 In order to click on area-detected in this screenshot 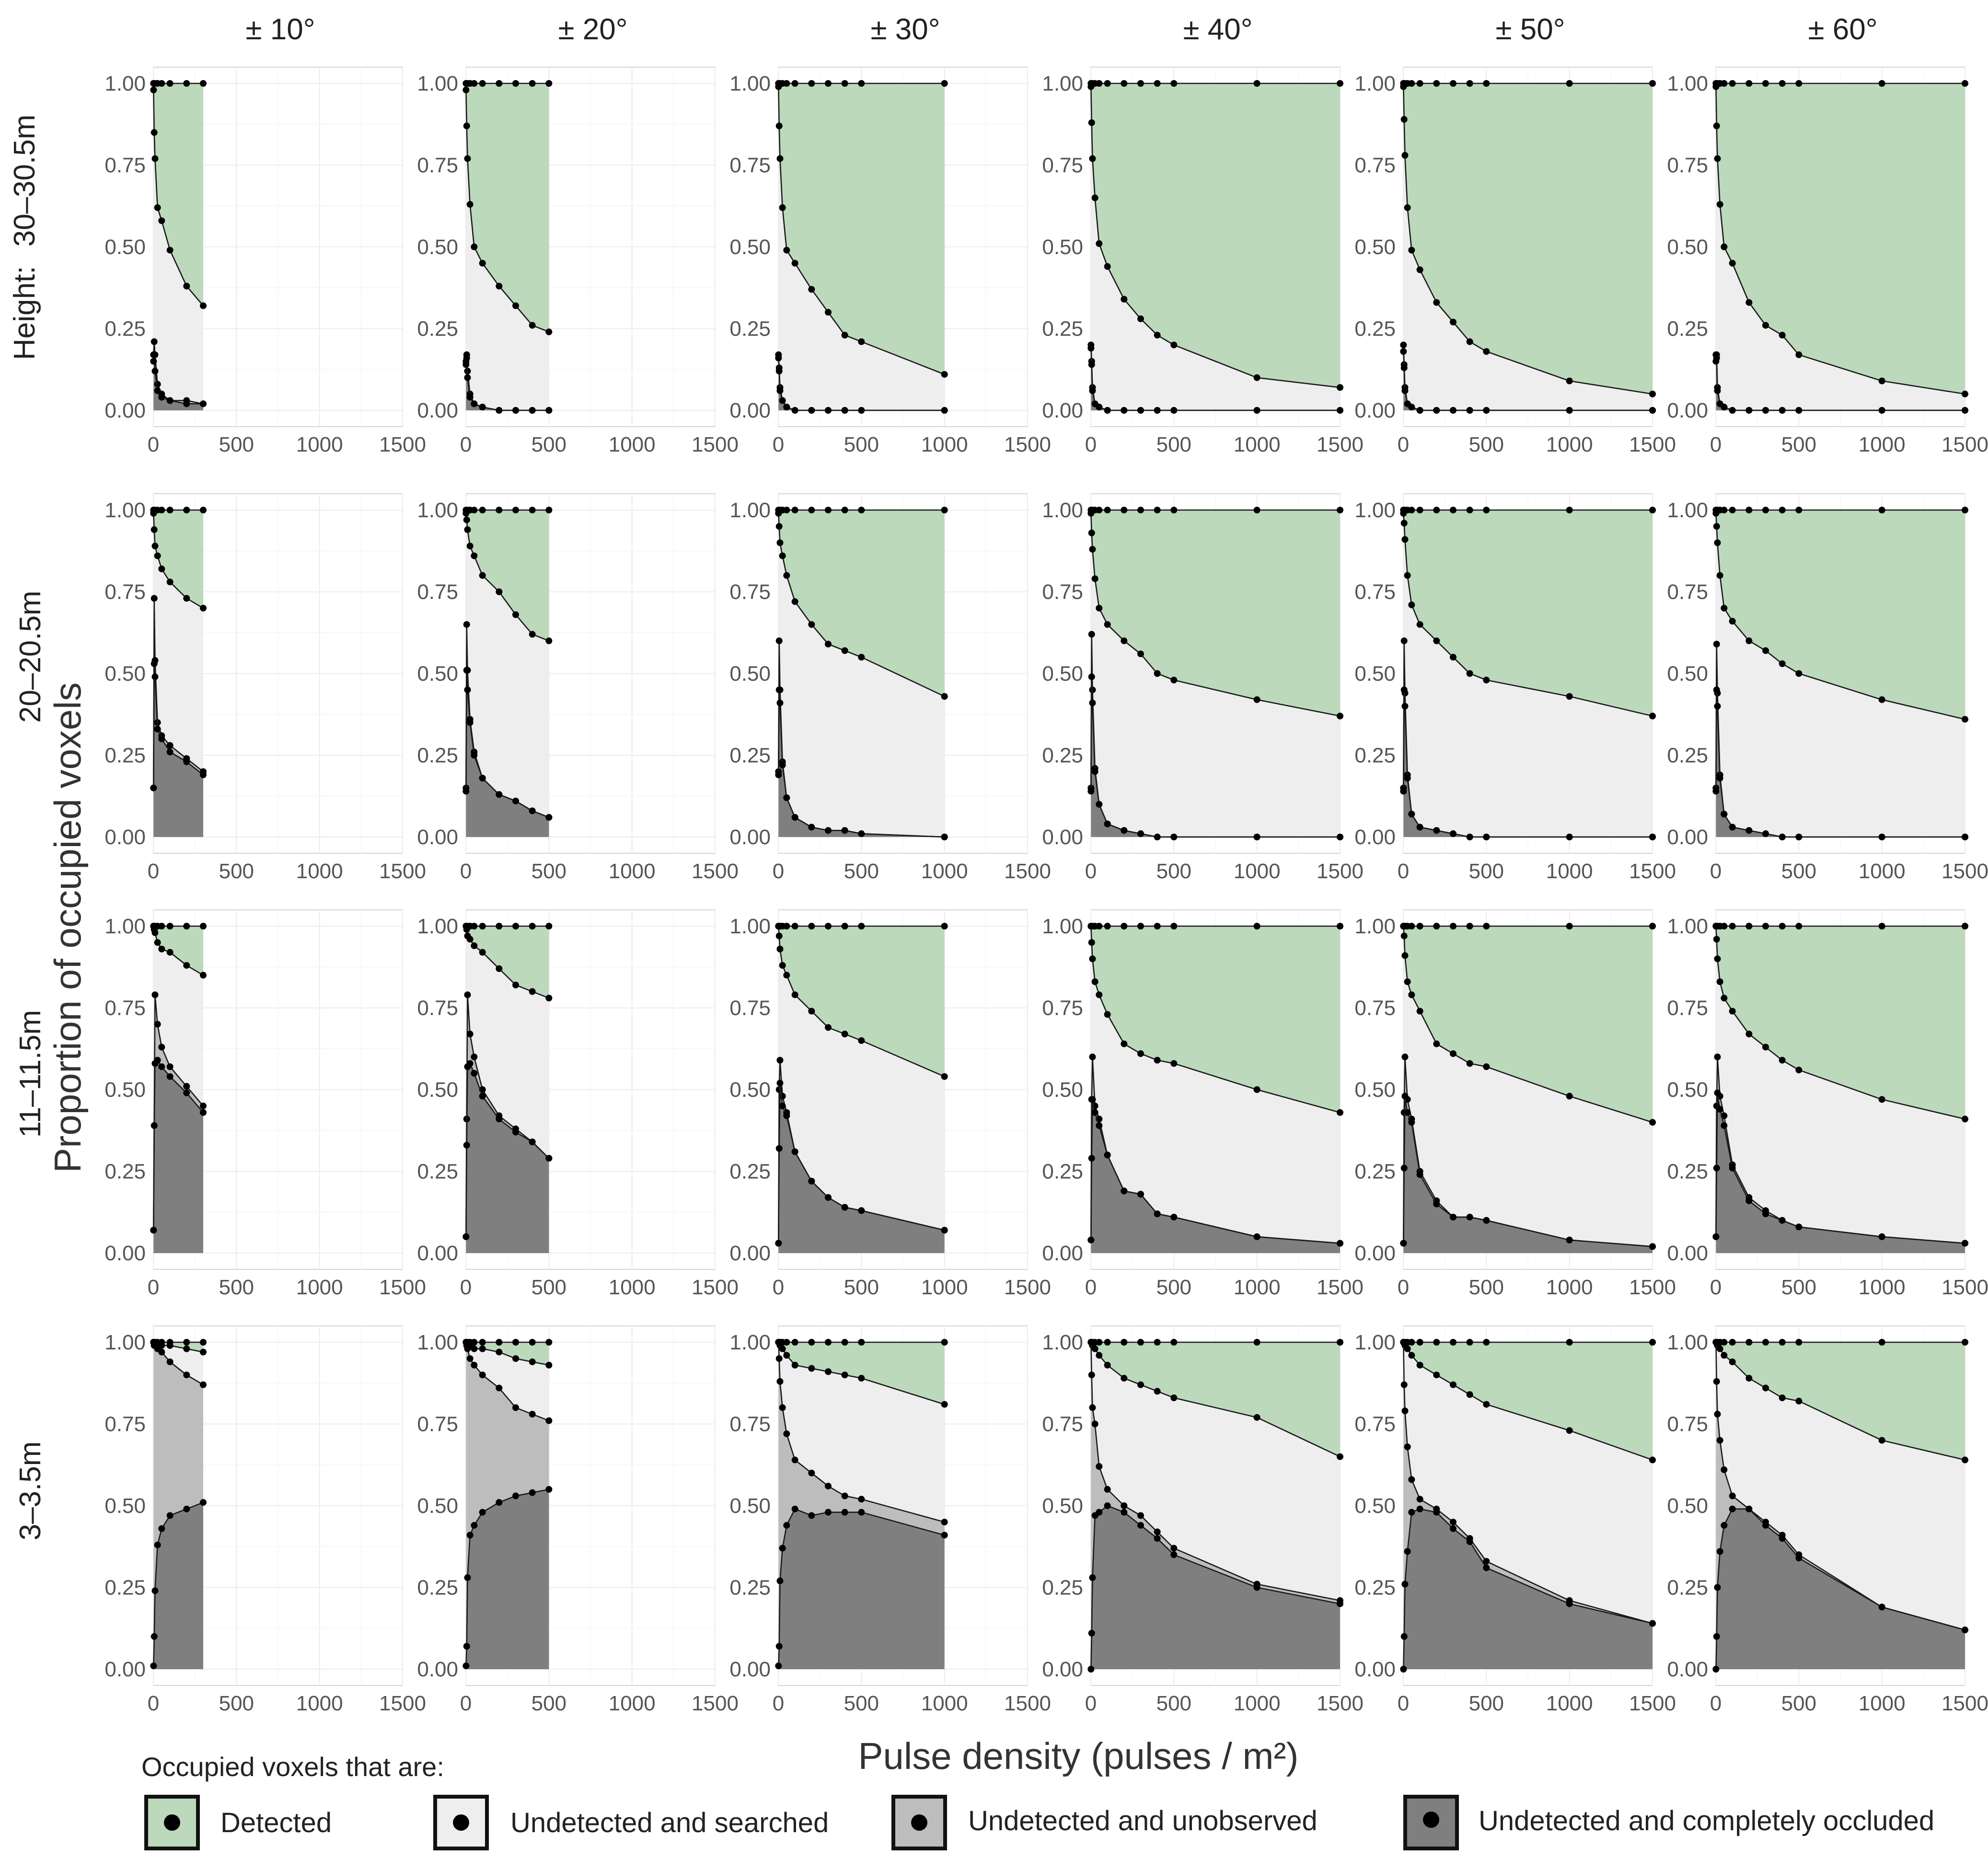, I will do `click(861, 603)`.